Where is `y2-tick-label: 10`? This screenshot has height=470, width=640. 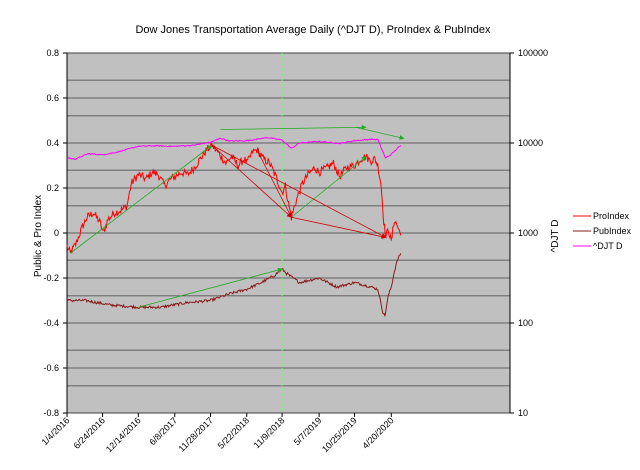
y2-tick-label: 10 is located at coordinates (523, 413).